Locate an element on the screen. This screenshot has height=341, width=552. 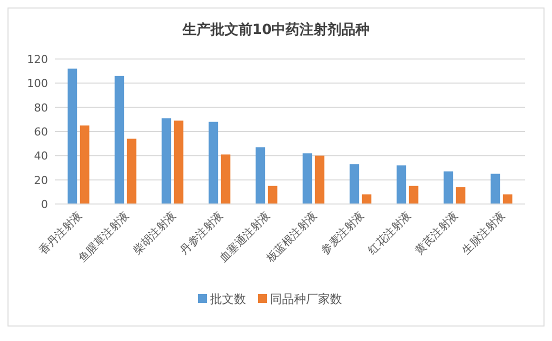
x-tick-label: 黄芪注射液 is located at coordinates (436, 233).